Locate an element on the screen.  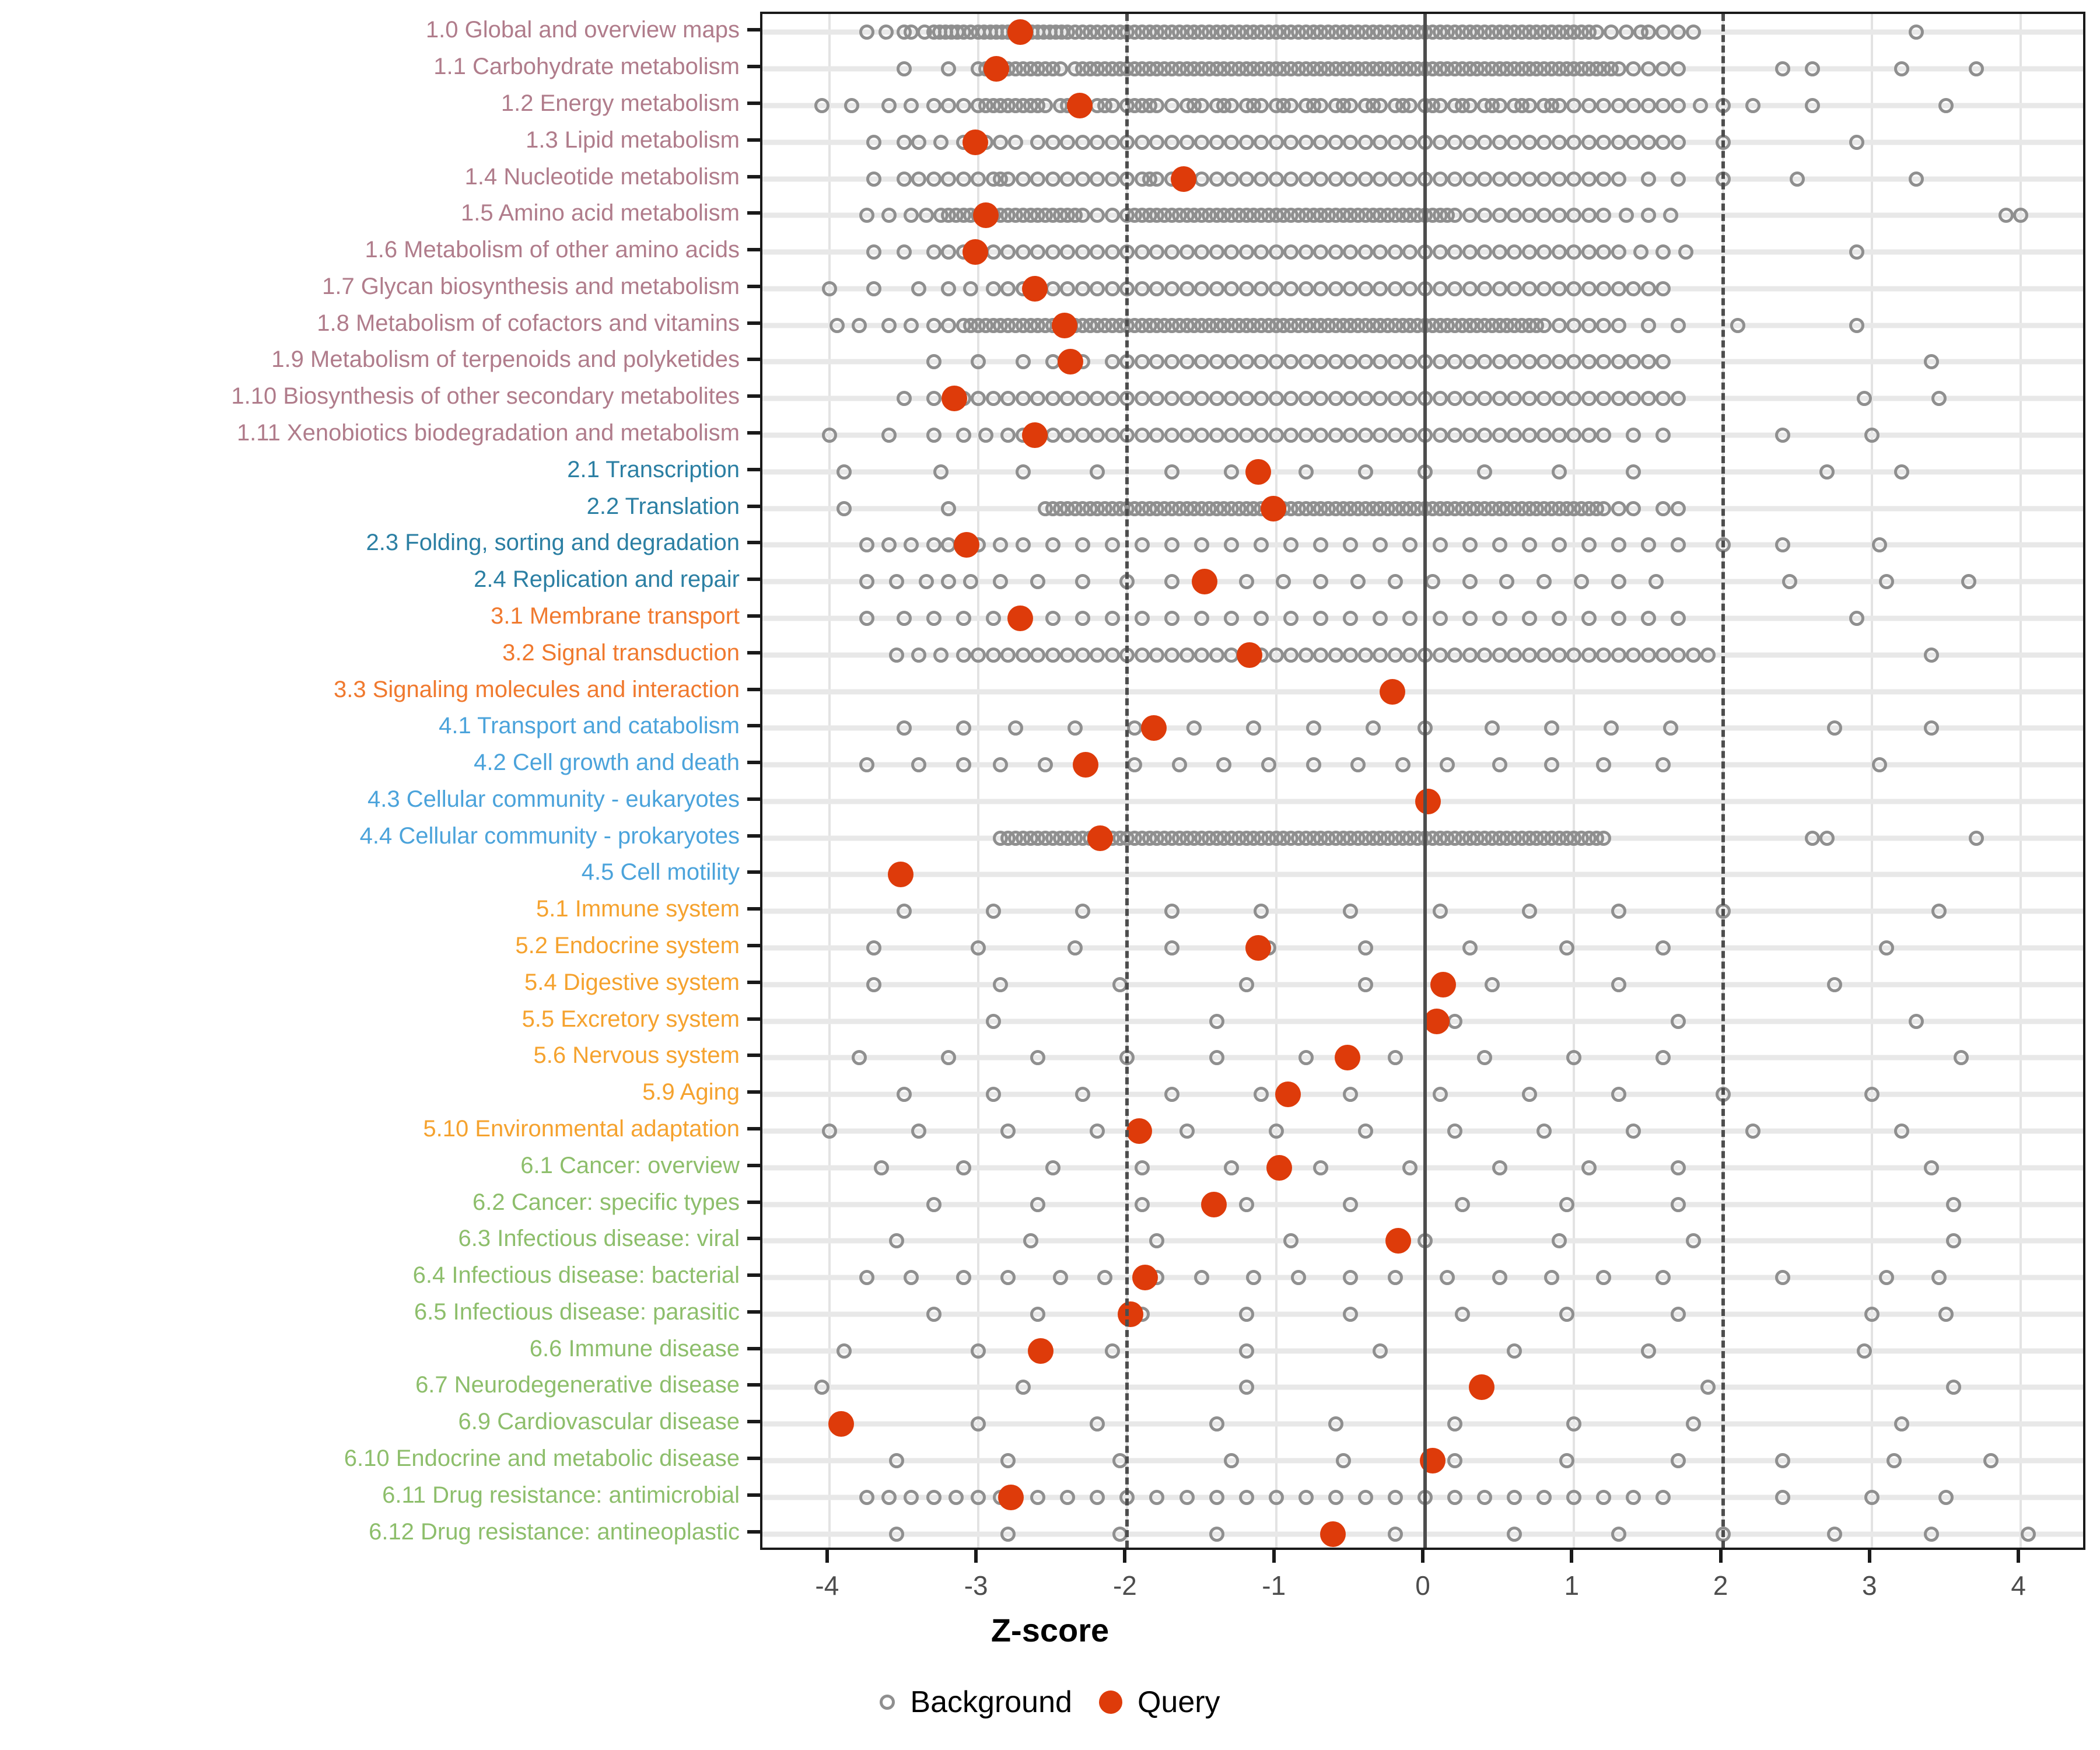
y-axis-label: 1.8 Metabolism of cofactors and vitamins is located at coordinates (528, 323).